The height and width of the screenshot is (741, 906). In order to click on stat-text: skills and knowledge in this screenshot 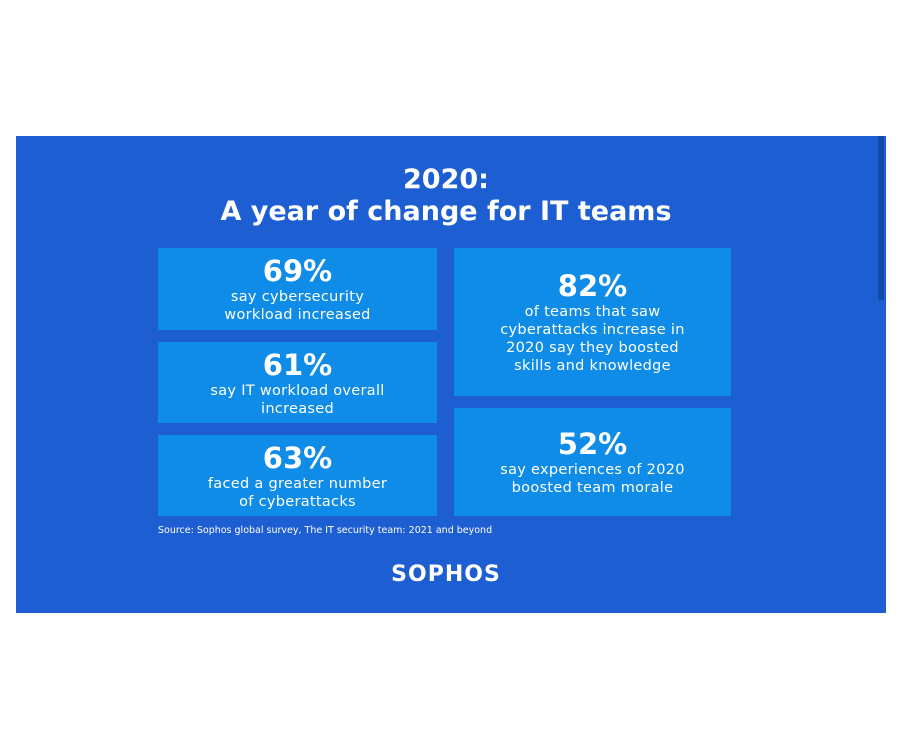, I will do `click(592, 366)`.